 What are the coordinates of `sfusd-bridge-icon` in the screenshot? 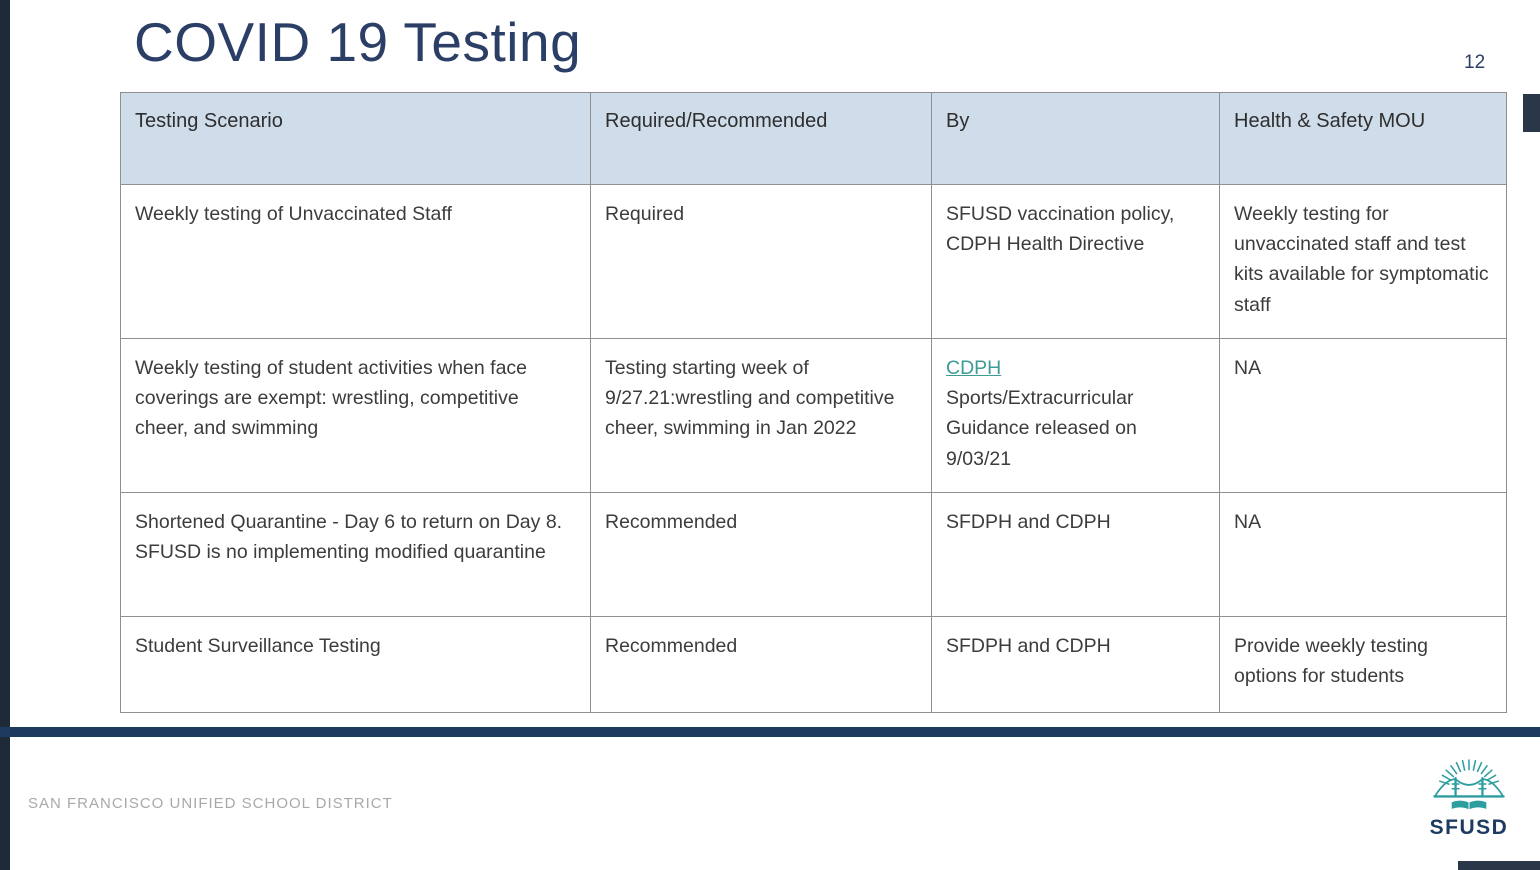 It's located at (1469, 784).